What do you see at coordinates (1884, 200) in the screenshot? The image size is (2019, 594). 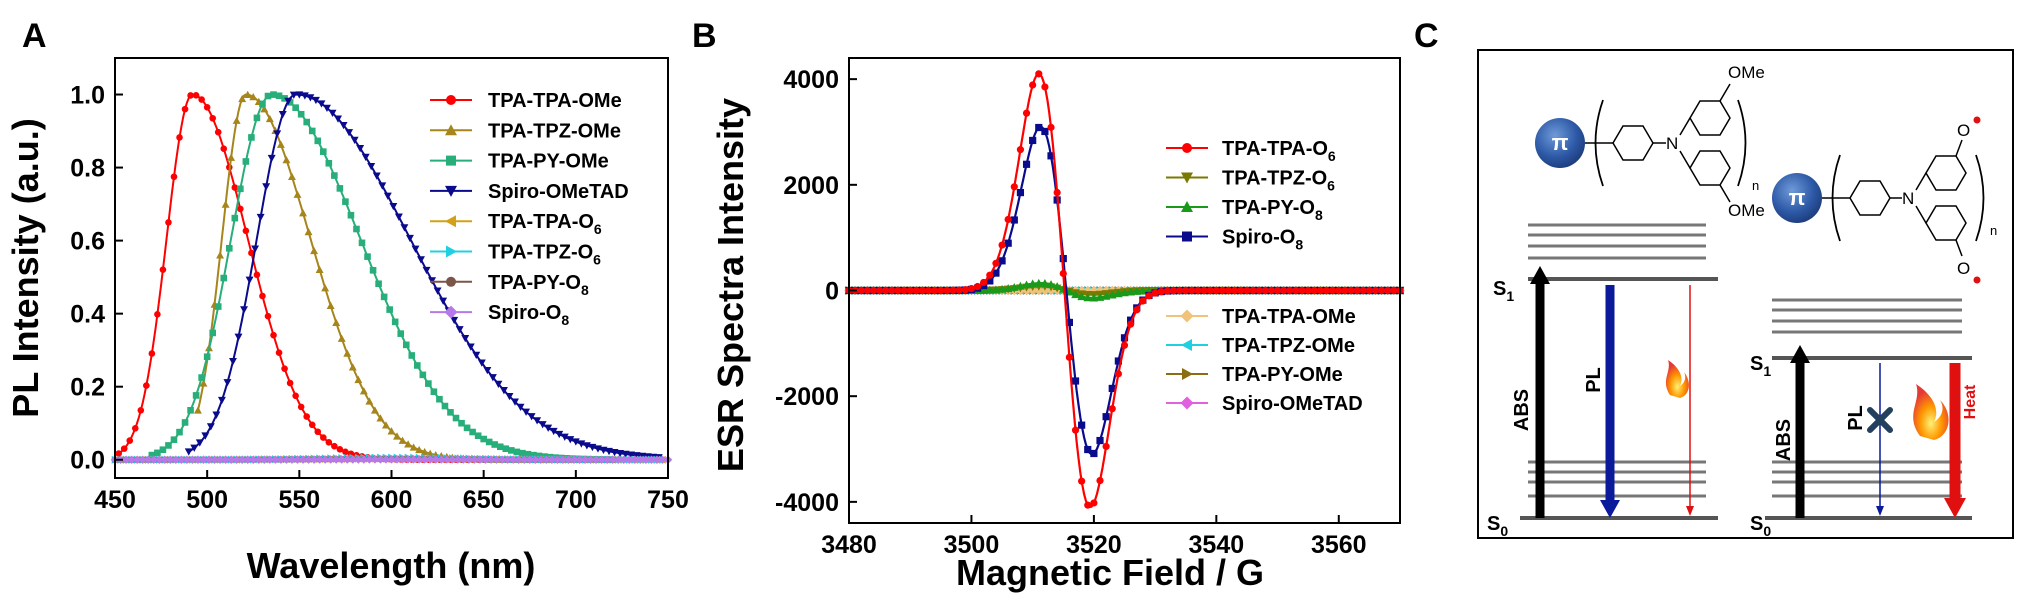 I see `molecule-radical: π N O O n` at bounding box center [1884, 200].